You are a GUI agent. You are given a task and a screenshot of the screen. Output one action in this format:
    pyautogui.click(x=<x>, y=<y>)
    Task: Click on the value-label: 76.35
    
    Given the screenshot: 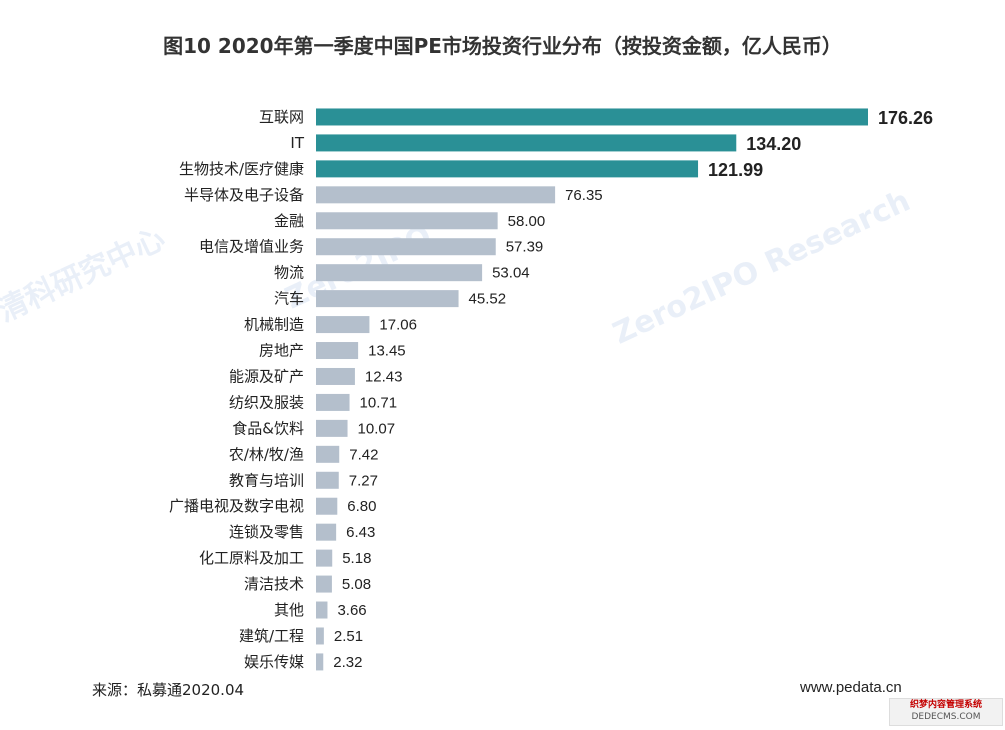 What is the action you would take?
    pyautogui.click(x=584, y=195)
    